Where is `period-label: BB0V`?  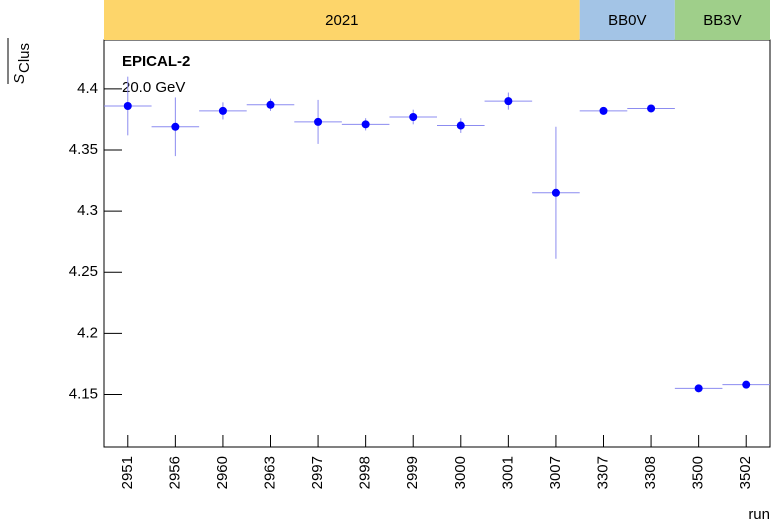 period-label: BB0V is located at coordinates (627, 20).